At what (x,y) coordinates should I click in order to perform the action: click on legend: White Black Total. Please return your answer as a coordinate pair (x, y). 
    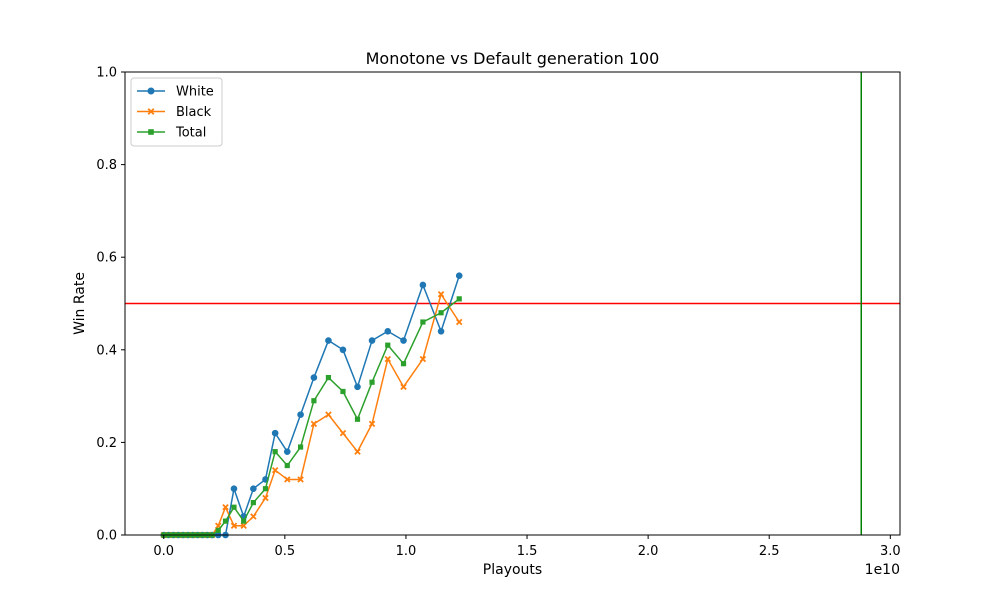
    Looking at the image, I should click on (176, 112).